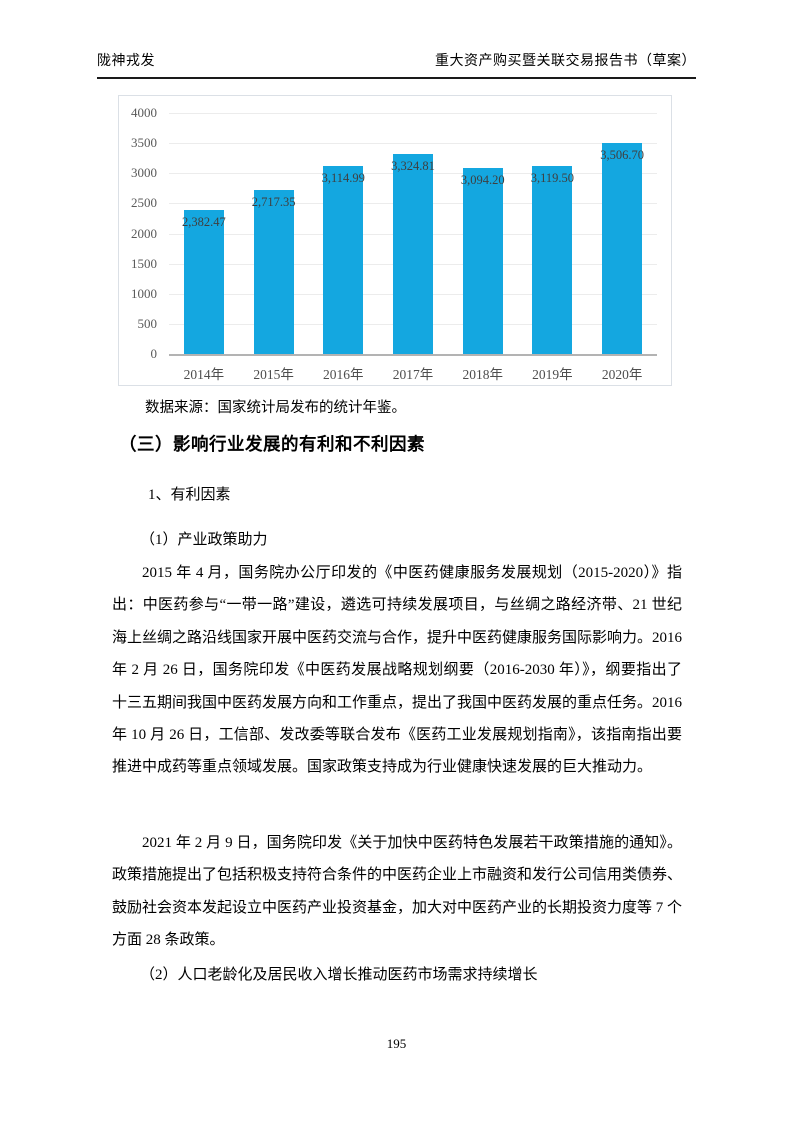  What do you see at coordinates (144, 263) in the screenshot?
I see `y-axis-tick-label: 1500` at bounding box center [144, 263].